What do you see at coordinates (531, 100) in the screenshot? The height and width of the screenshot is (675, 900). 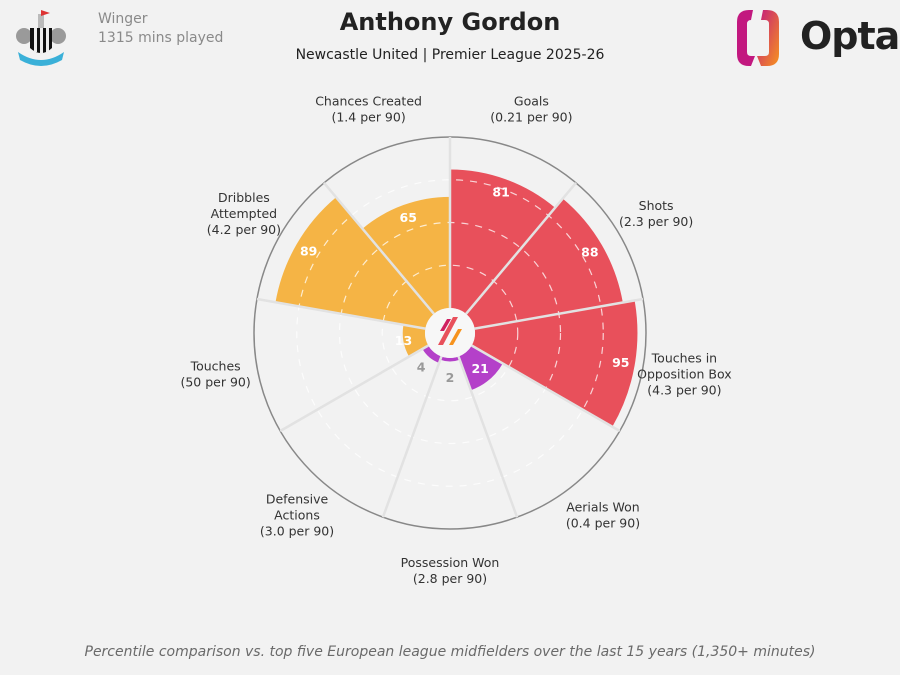 I see `category-label: Goals` at bounding box center [531, 100].